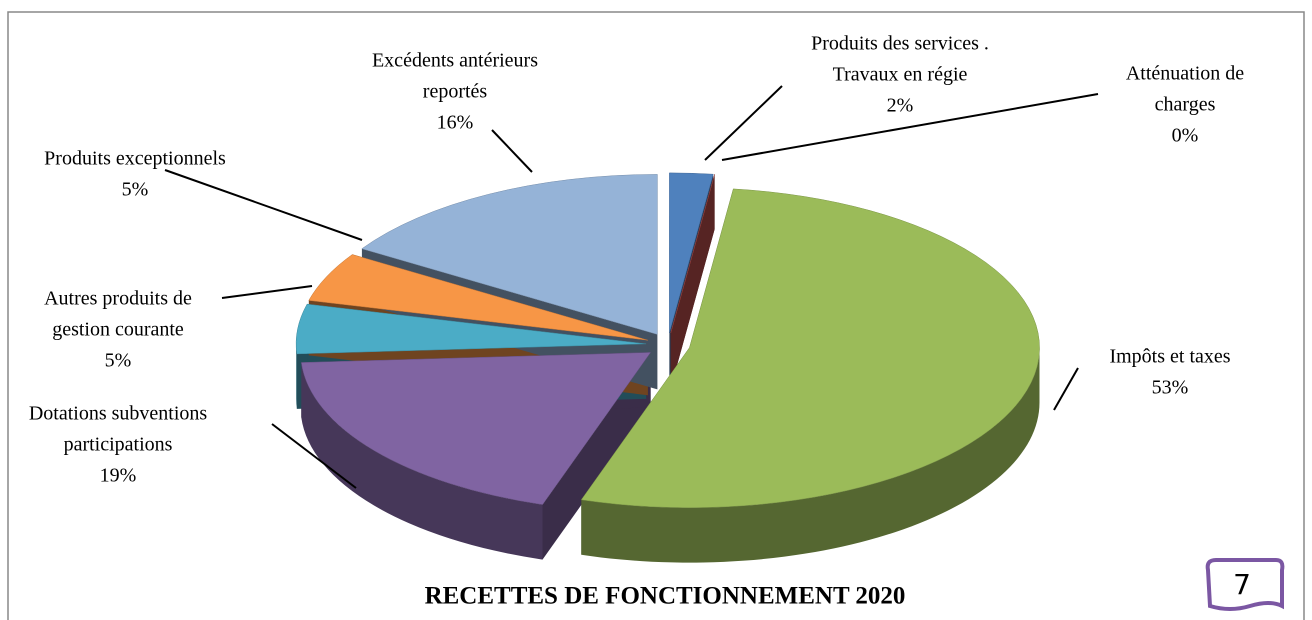 The width and height of the screenshot is (1312, 620). Describe the element at coordinates (1185, 136) in the screenshot. I see `value-label: 0%` at that location.